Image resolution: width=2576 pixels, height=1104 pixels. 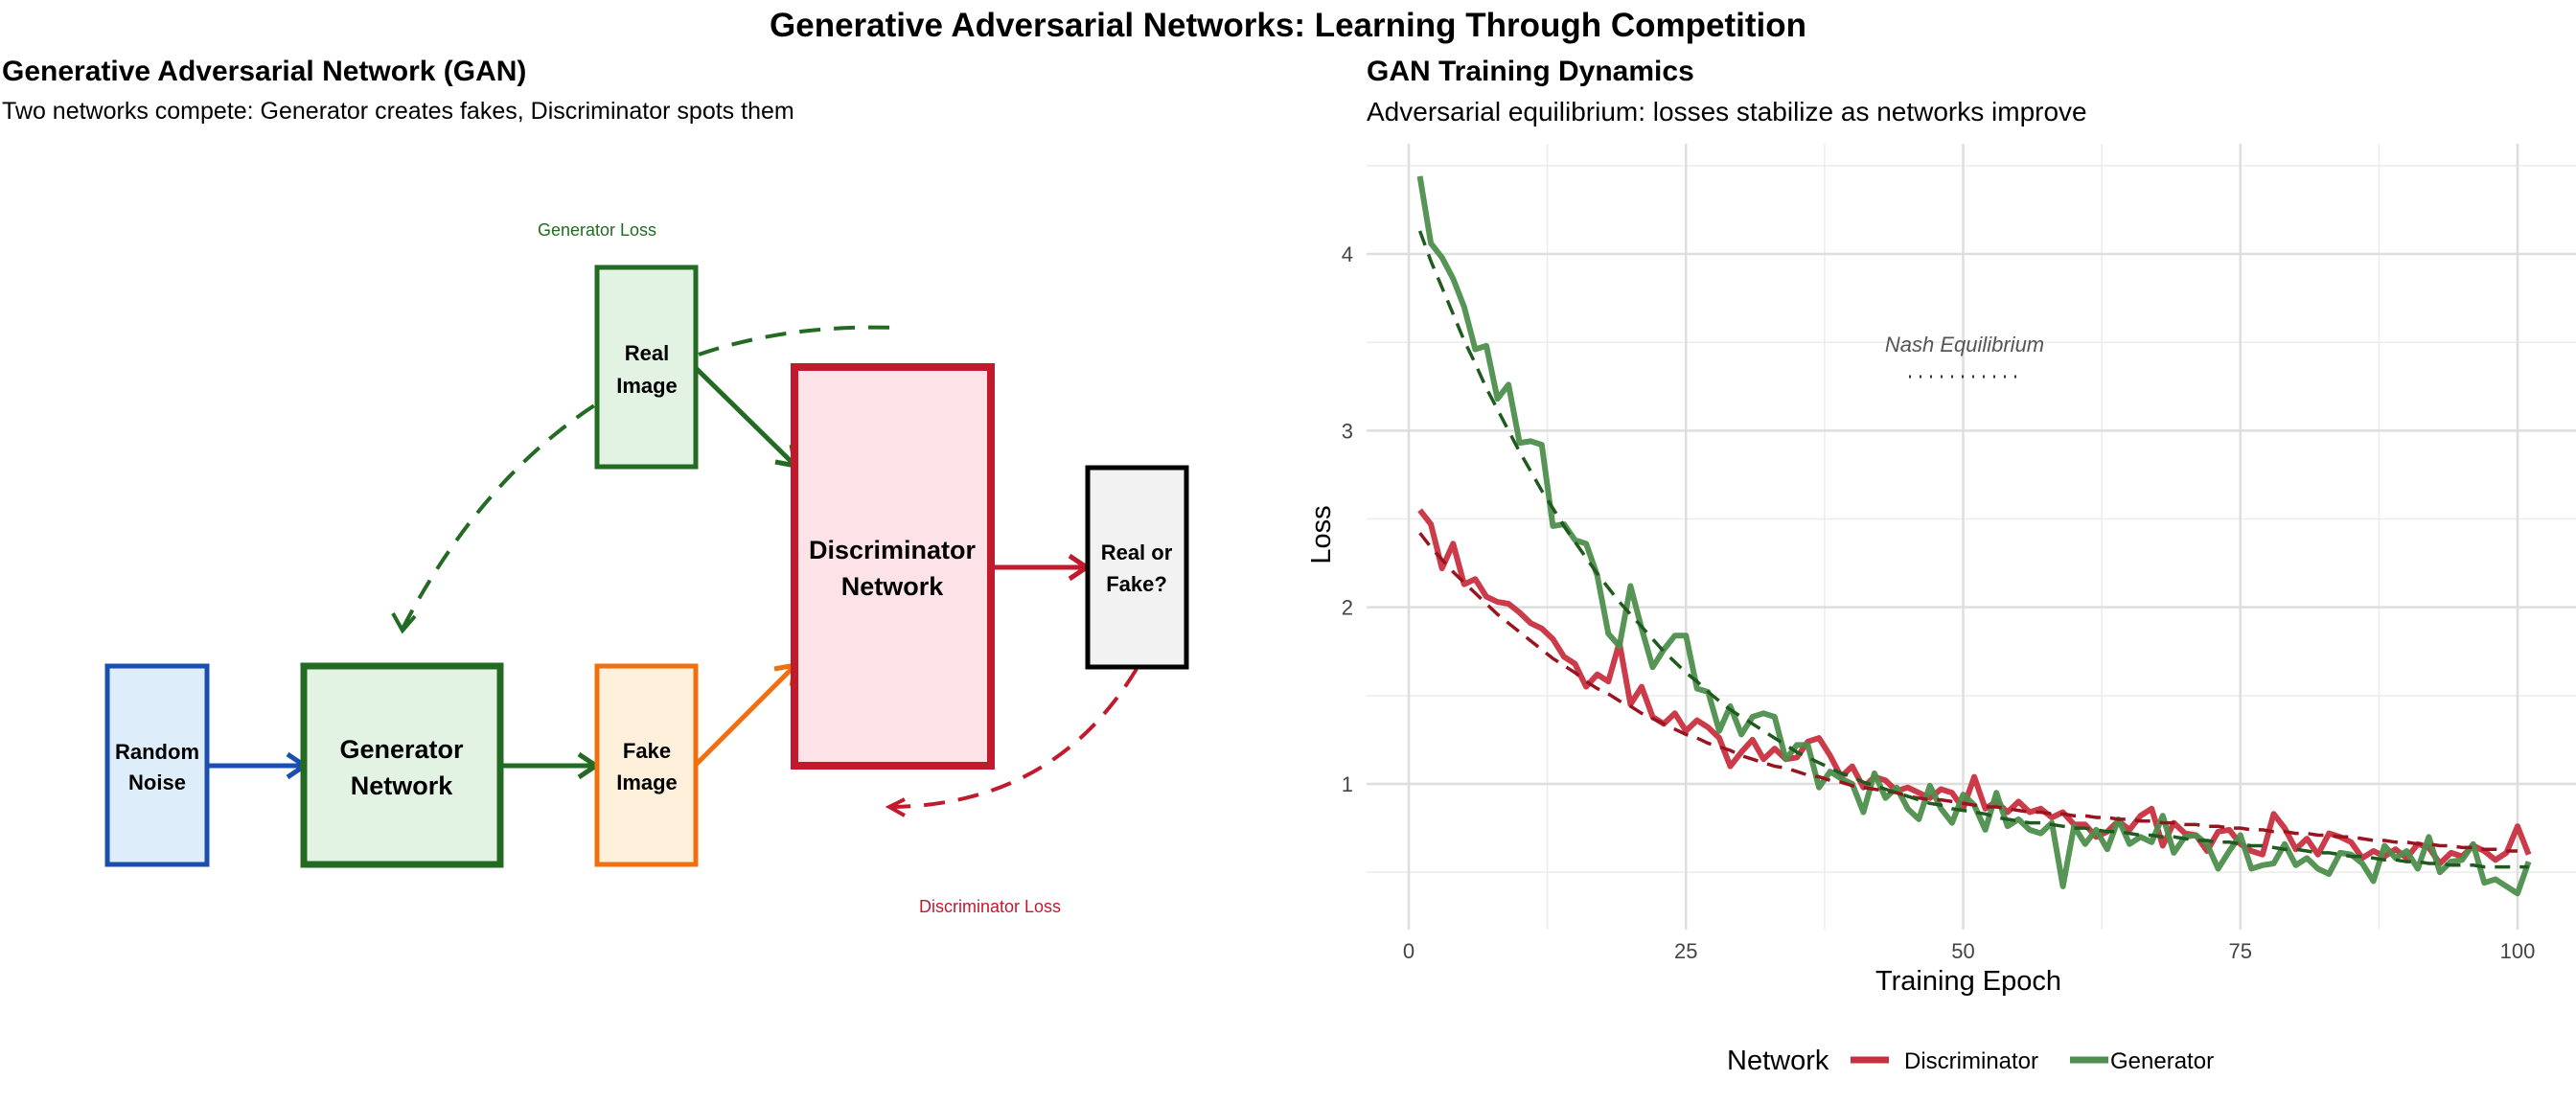 What do you see at coordinates (157, 782) in the screenshot?
I see `node-random-noise-line2: Noise` at bounding box center [157, 782].